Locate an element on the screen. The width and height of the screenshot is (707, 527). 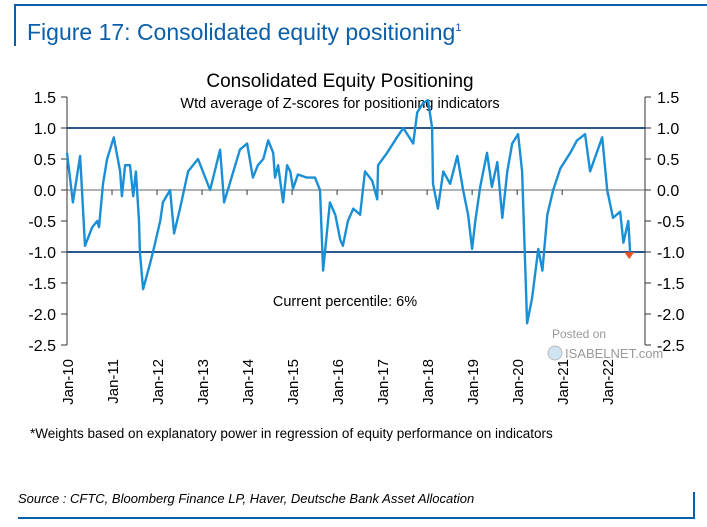
x-tick-label: Jan-20 is located at coordinates (518, 382).